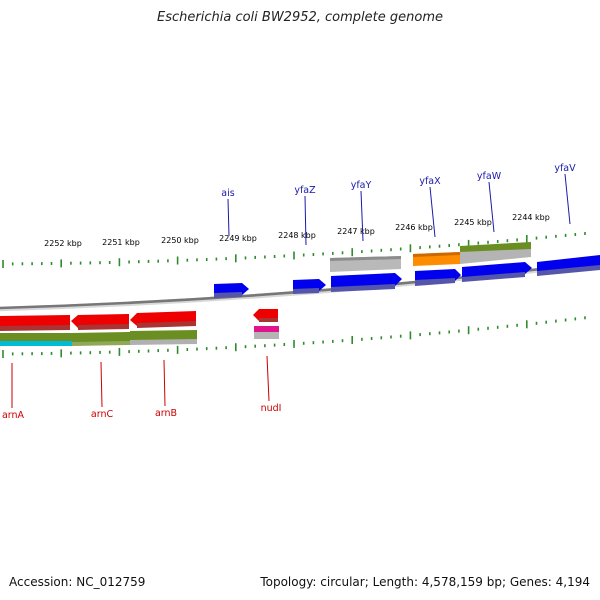 This screenshot has height=600, width=600. Describe the element at coordinates (398, 181) in the screenshot. I see `top-gene-labels: ais yfaZ yfaY yfaX yfaW yfaV` at that location.